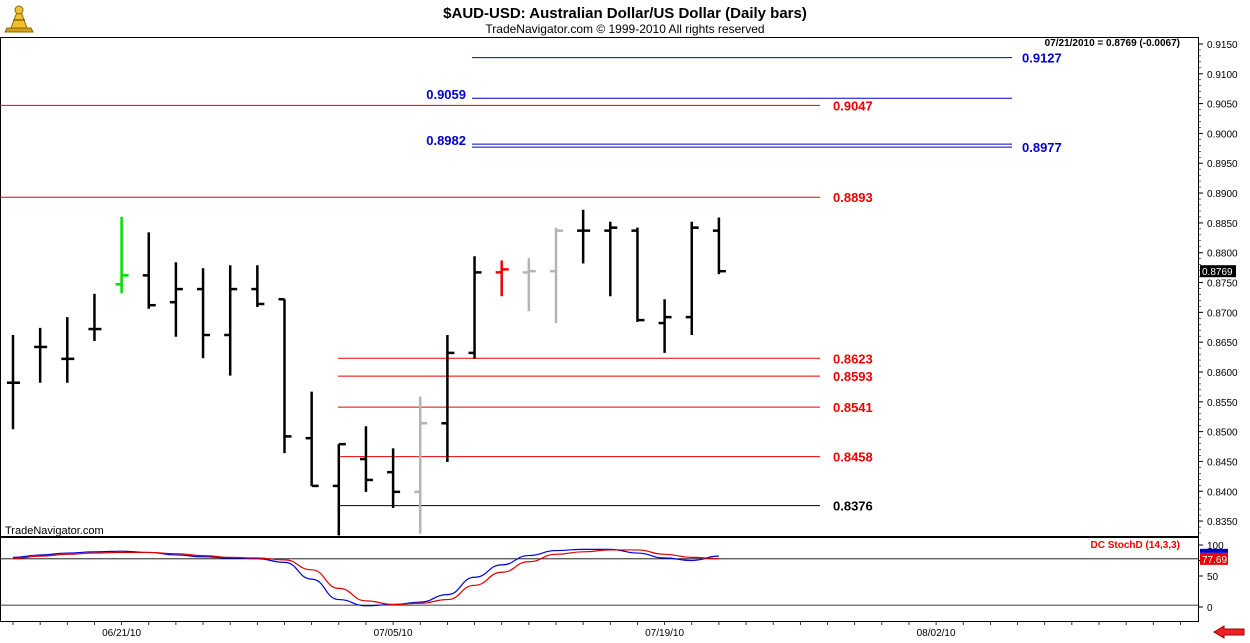 This screenshot has height=643, width=1250. What do you see at coordinates (1222, 462) in the screenshot?
I see `price-tick-label: 0.8450` at bounding box center [1222, 462].